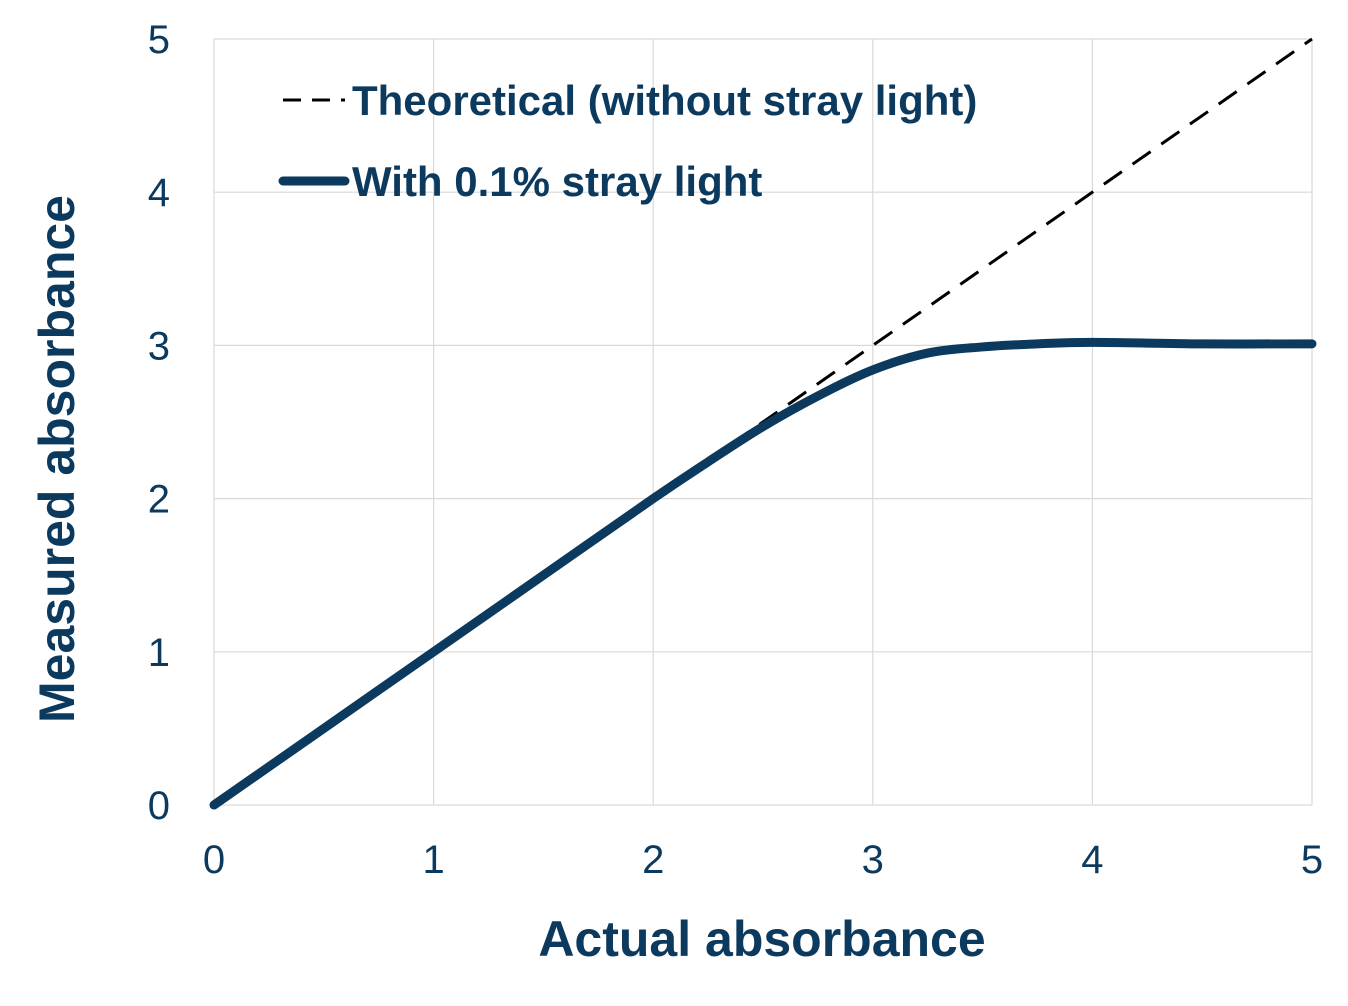  What do you see at coordinates (159, 806) in the screenshot?
I see `y-tick-label: 0` at bounding box center [159, 806].